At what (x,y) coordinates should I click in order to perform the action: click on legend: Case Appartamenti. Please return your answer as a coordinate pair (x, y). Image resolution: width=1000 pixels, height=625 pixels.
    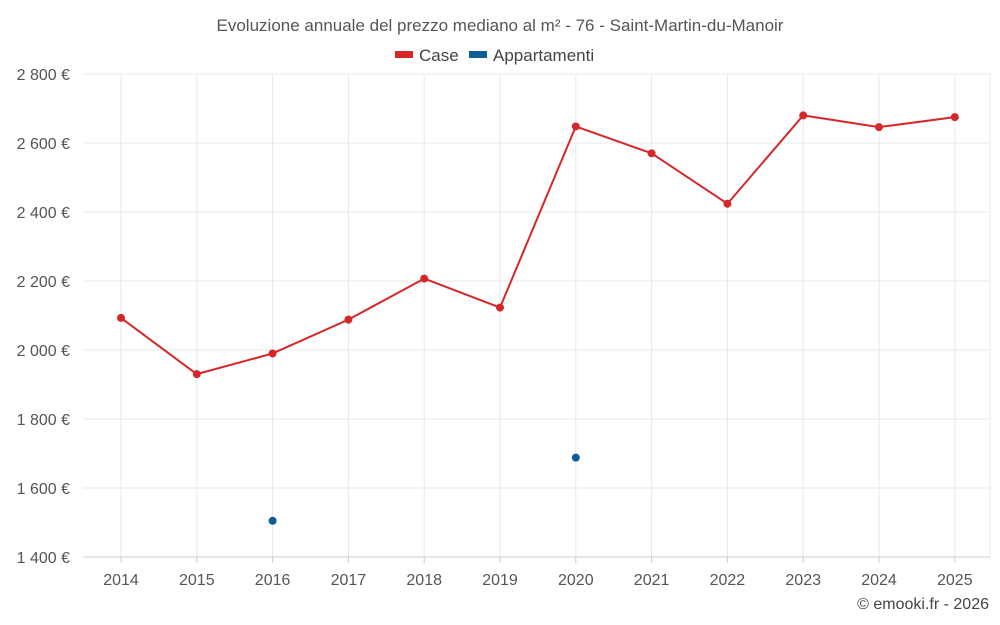
    Looking at the image, I should click on (494, 55).